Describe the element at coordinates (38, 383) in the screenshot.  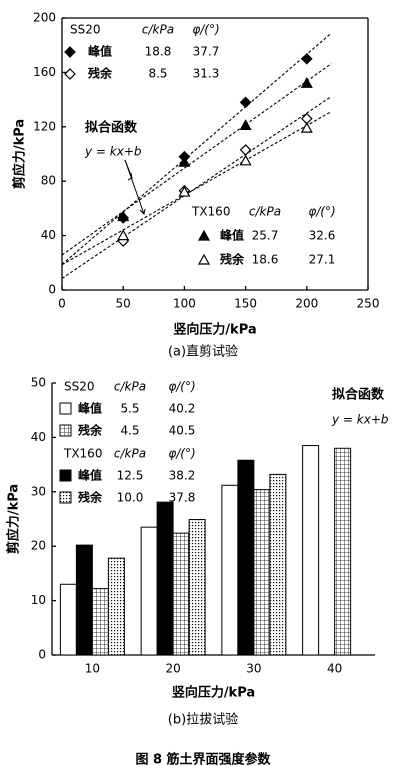
I see `y-tick-label: 50` at that location.